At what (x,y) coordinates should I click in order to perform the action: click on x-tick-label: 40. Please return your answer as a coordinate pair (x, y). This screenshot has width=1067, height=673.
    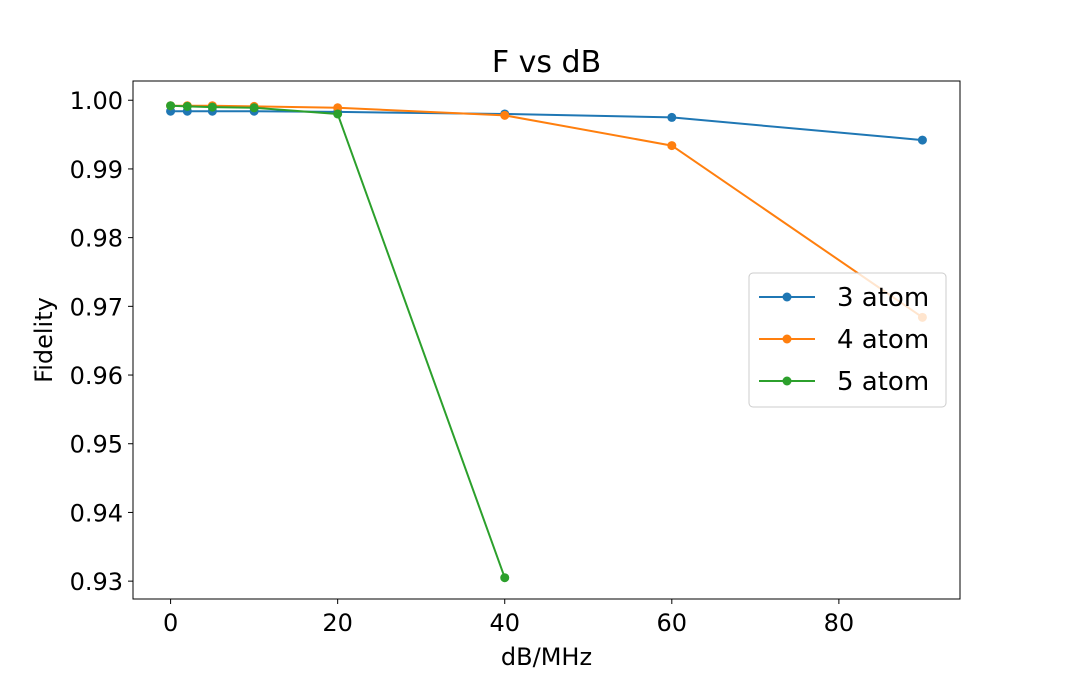
    Looking at the image, I should click on (504, 623).